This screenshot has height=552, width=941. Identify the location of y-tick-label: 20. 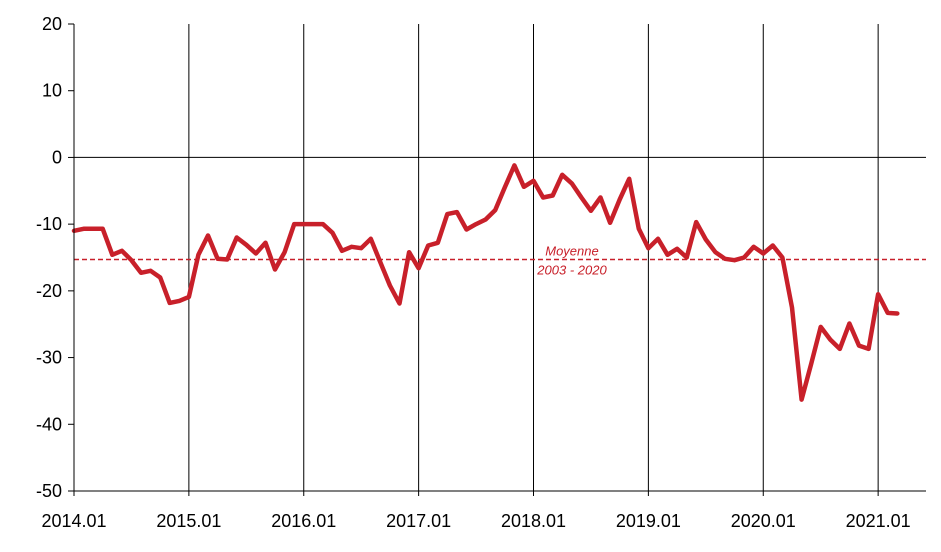
(52, 24).